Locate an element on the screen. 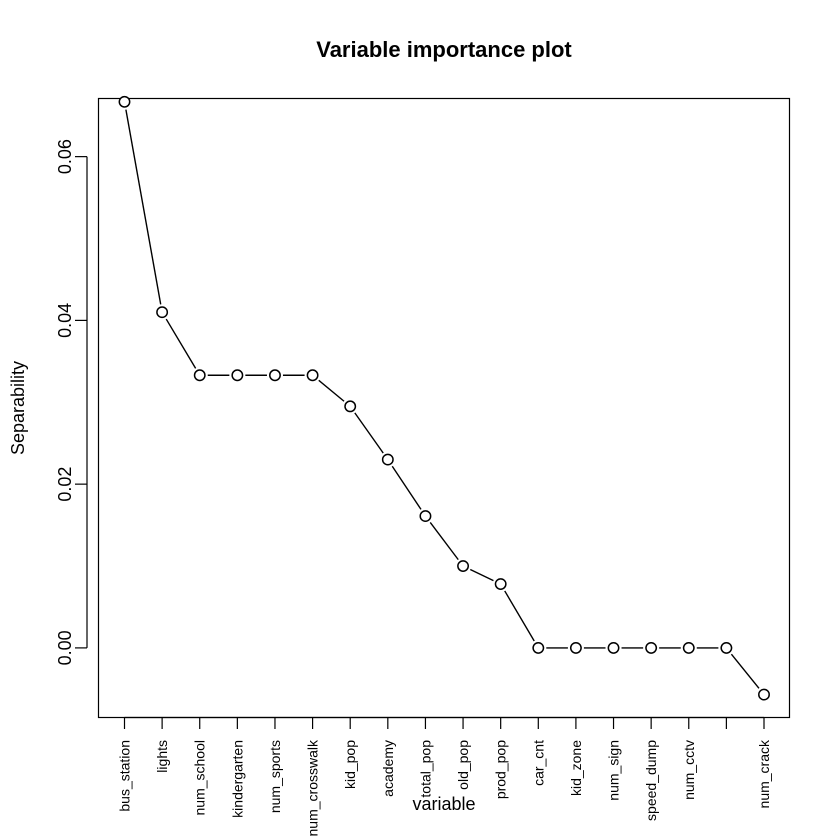 The height and width of the screenshot is (840, 840). y-tick-label: 0.00 is located at coordinates (65, 647).